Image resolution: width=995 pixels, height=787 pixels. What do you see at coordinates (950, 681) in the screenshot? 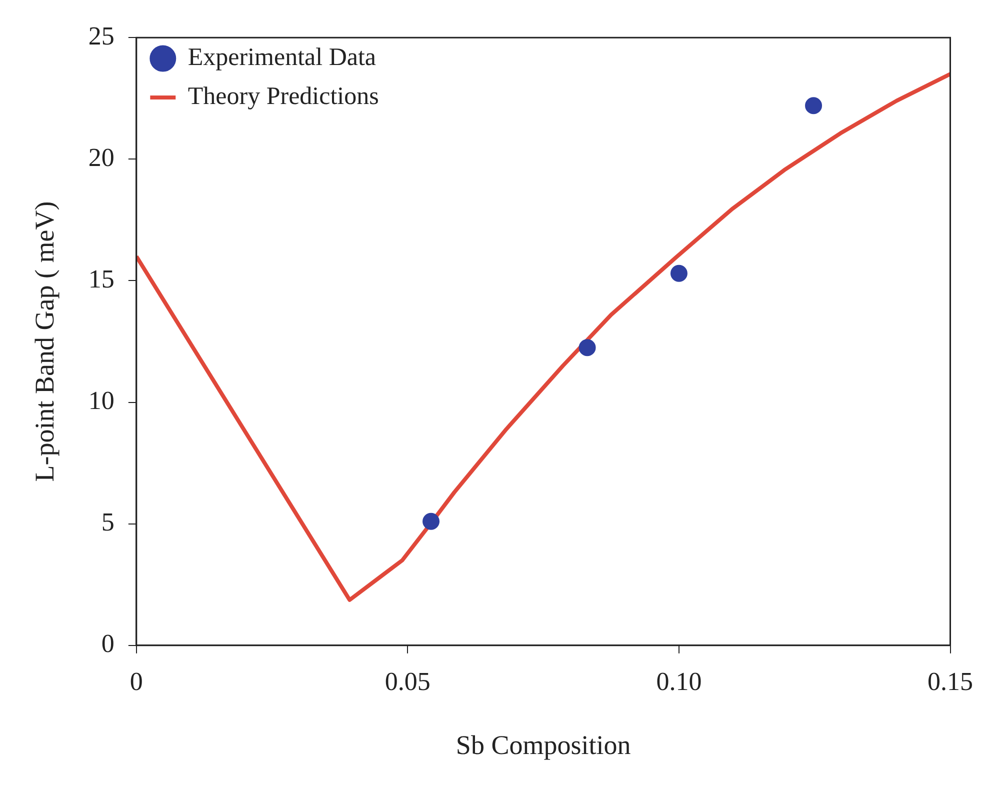
I see `x-tick-label: 0.15` at bounding box center [950, 681].